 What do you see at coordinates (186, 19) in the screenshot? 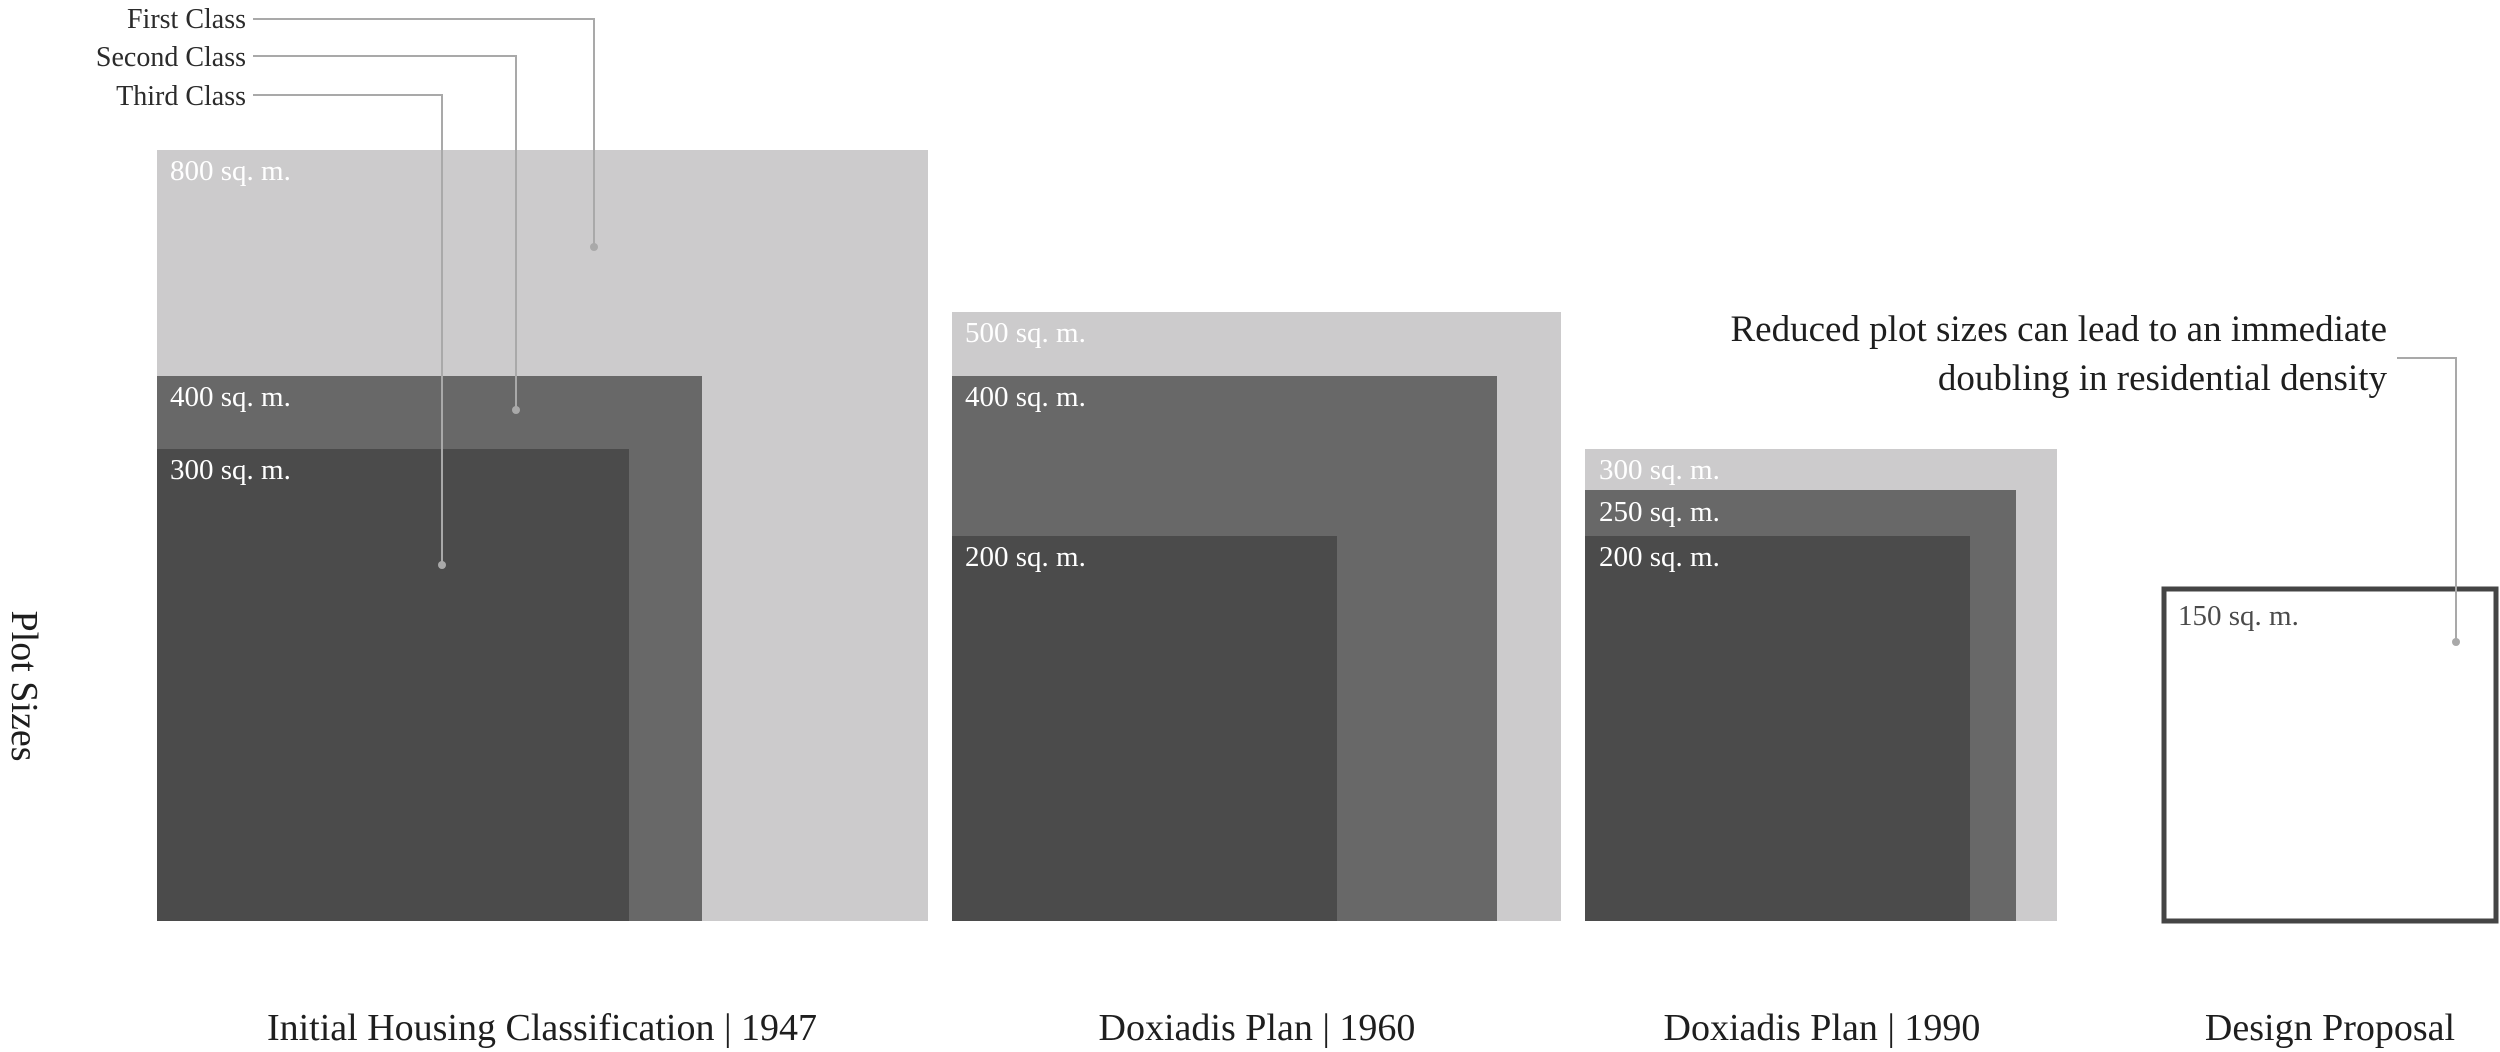
I see `legend-first-class: First Class` at bounding box center [186, 19].